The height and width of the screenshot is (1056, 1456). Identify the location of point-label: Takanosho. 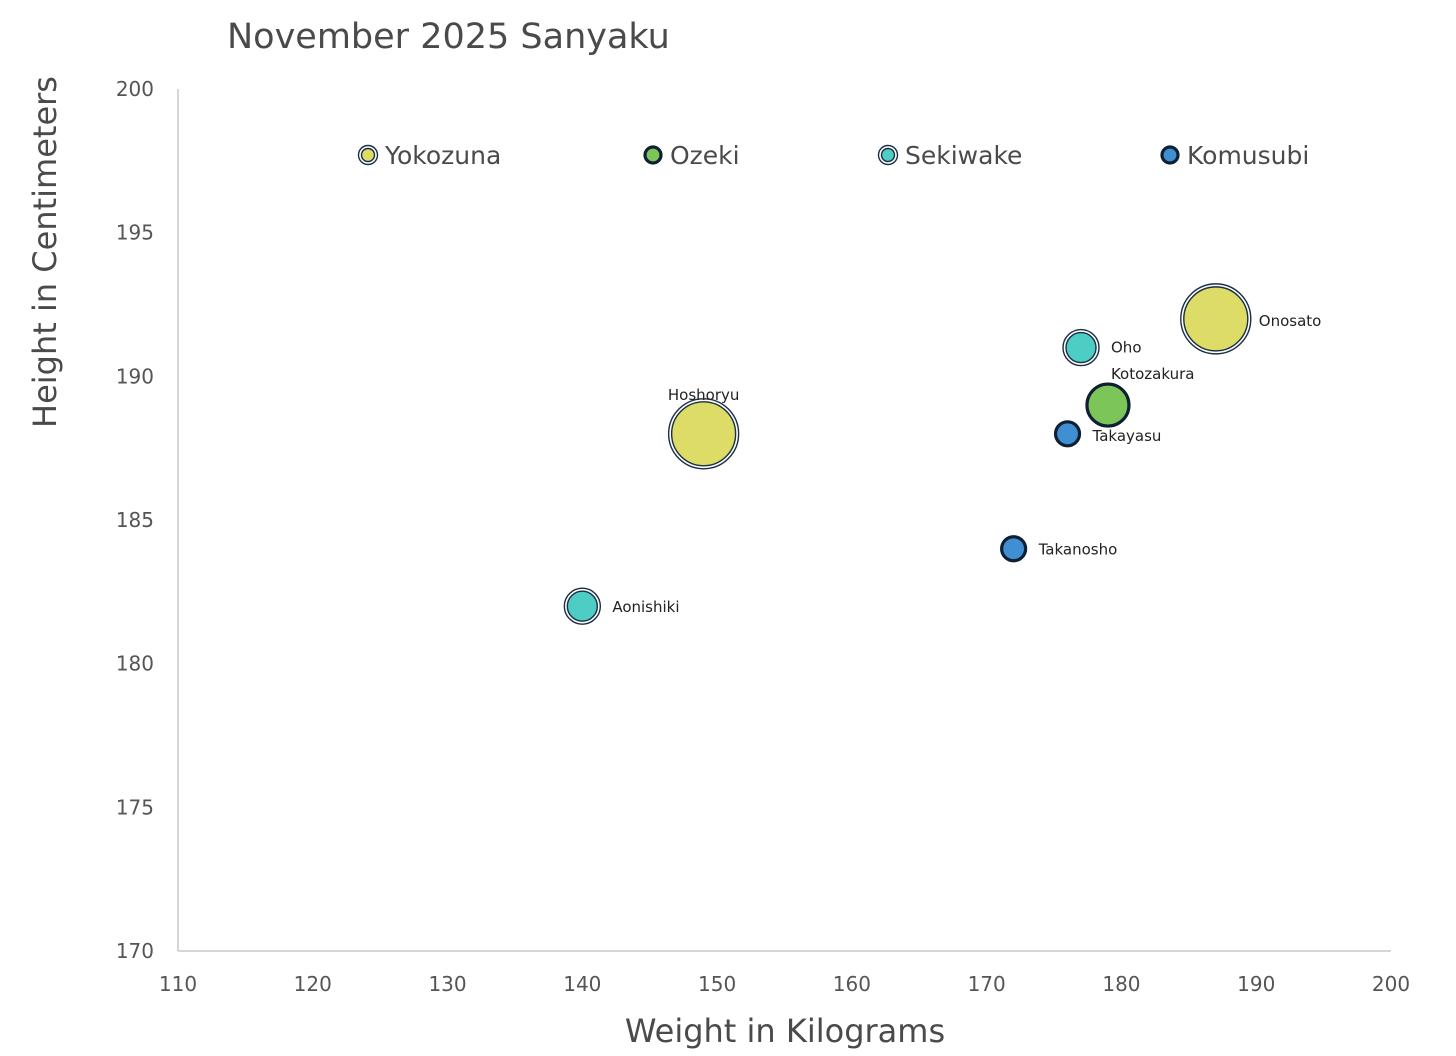
(1078, 550).